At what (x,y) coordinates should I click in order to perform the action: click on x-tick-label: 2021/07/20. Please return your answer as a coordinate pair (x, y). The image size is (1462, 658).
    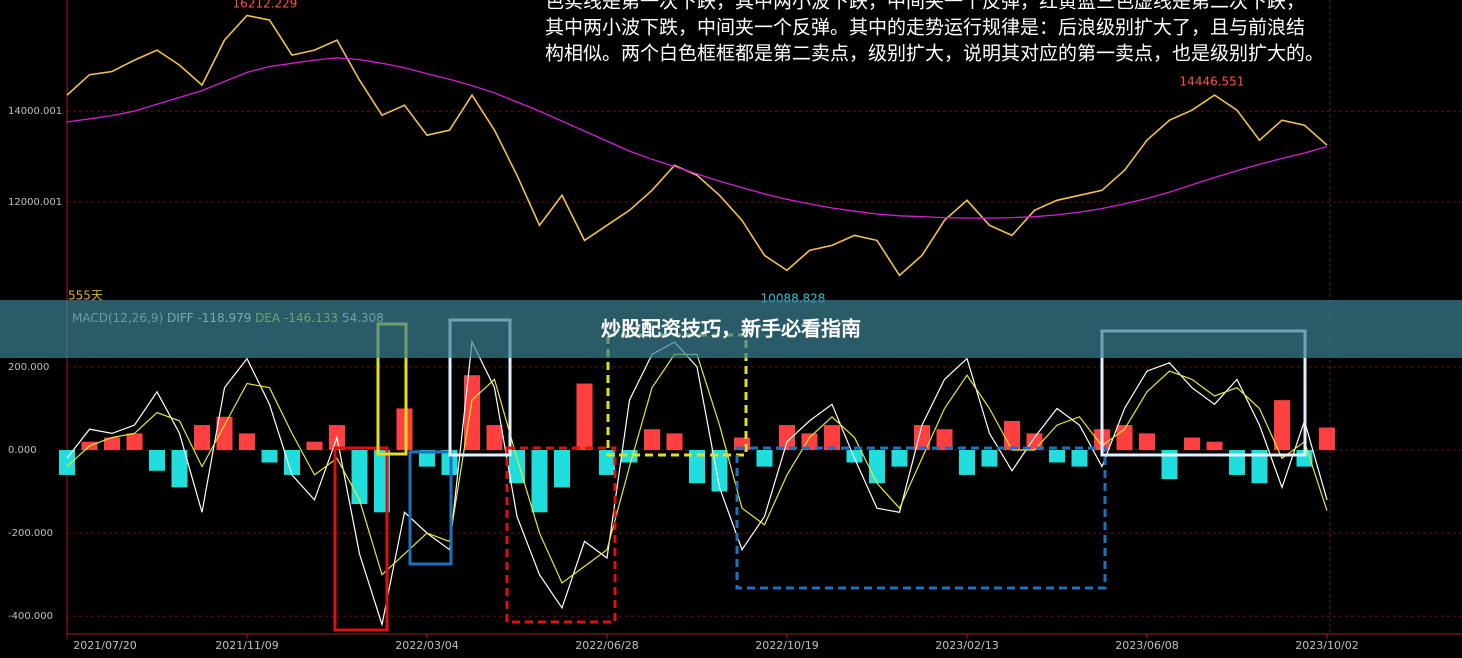
    Looking at the image, I should click on (104, 645).